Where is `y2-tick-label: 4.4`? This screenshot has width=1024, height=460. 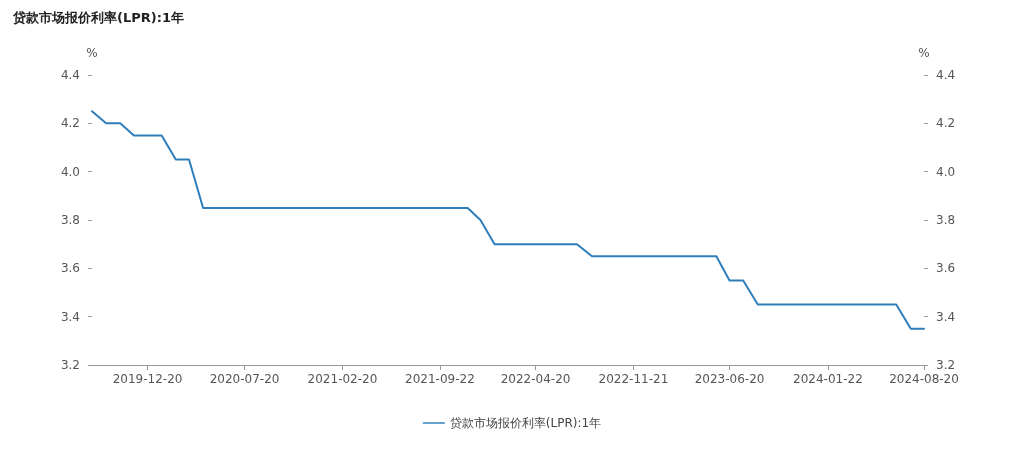 y2-tick-label: 4.4 is located at coordinates (946, 75).